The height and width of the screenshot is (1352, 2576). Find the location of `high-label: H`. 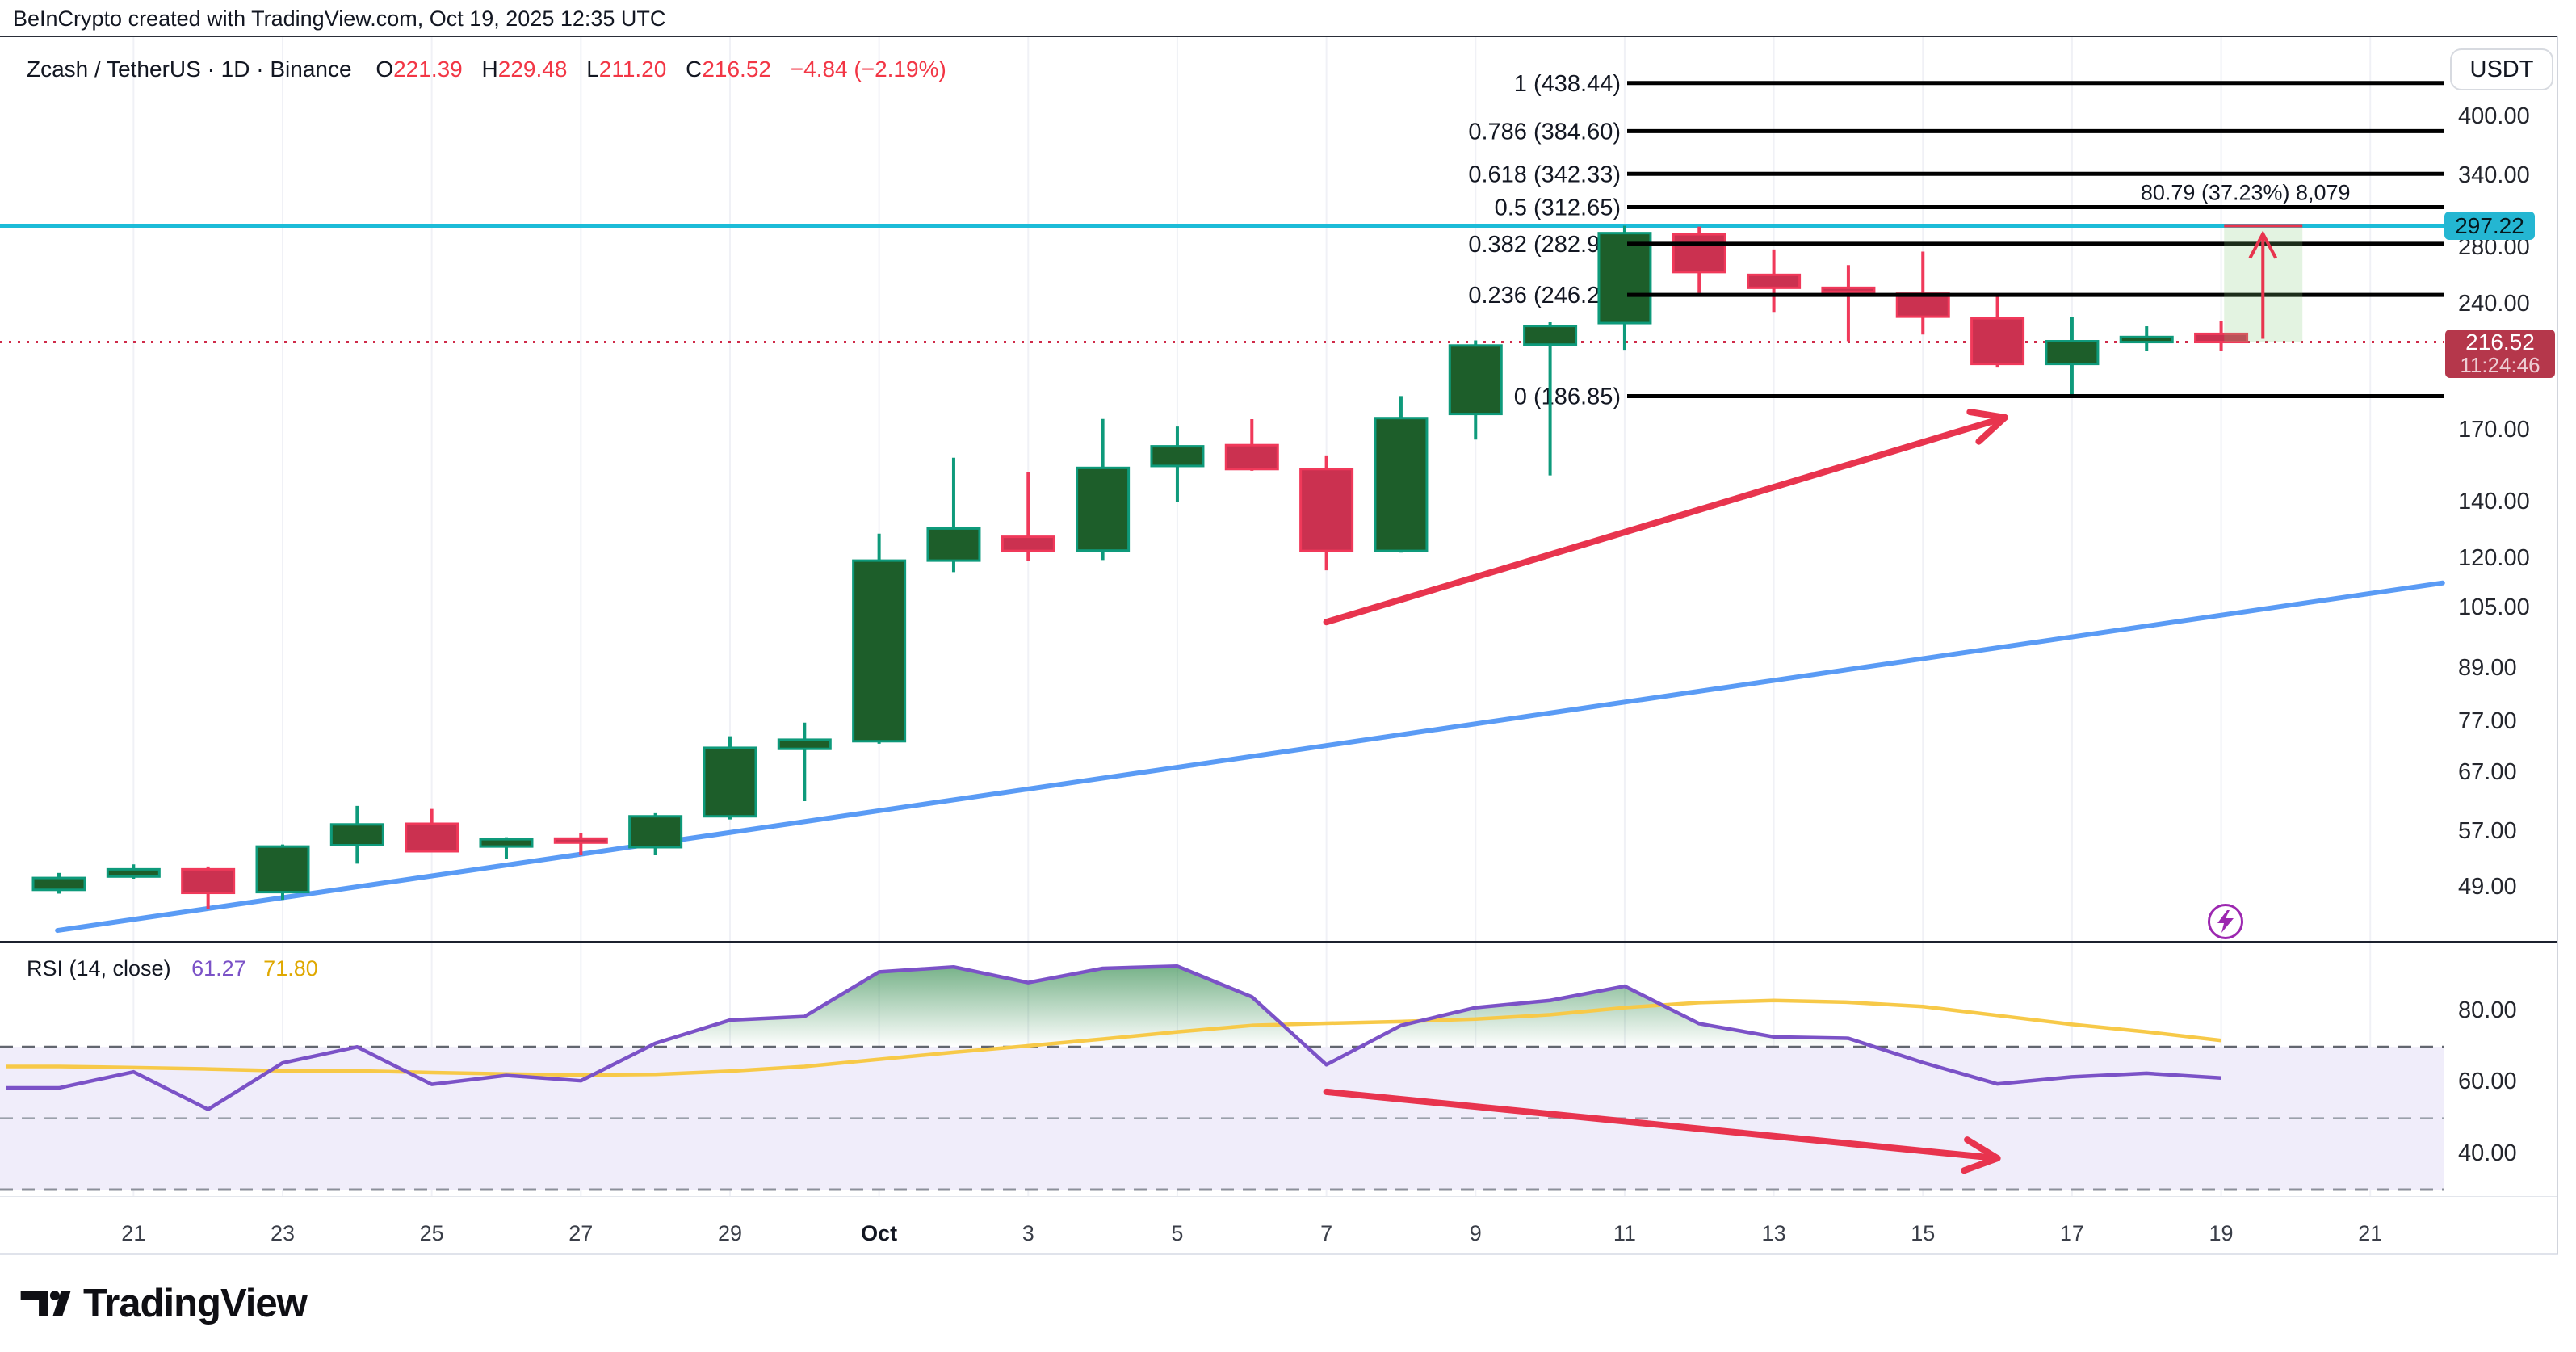

high-label: H is located at coordinates (489, 69).